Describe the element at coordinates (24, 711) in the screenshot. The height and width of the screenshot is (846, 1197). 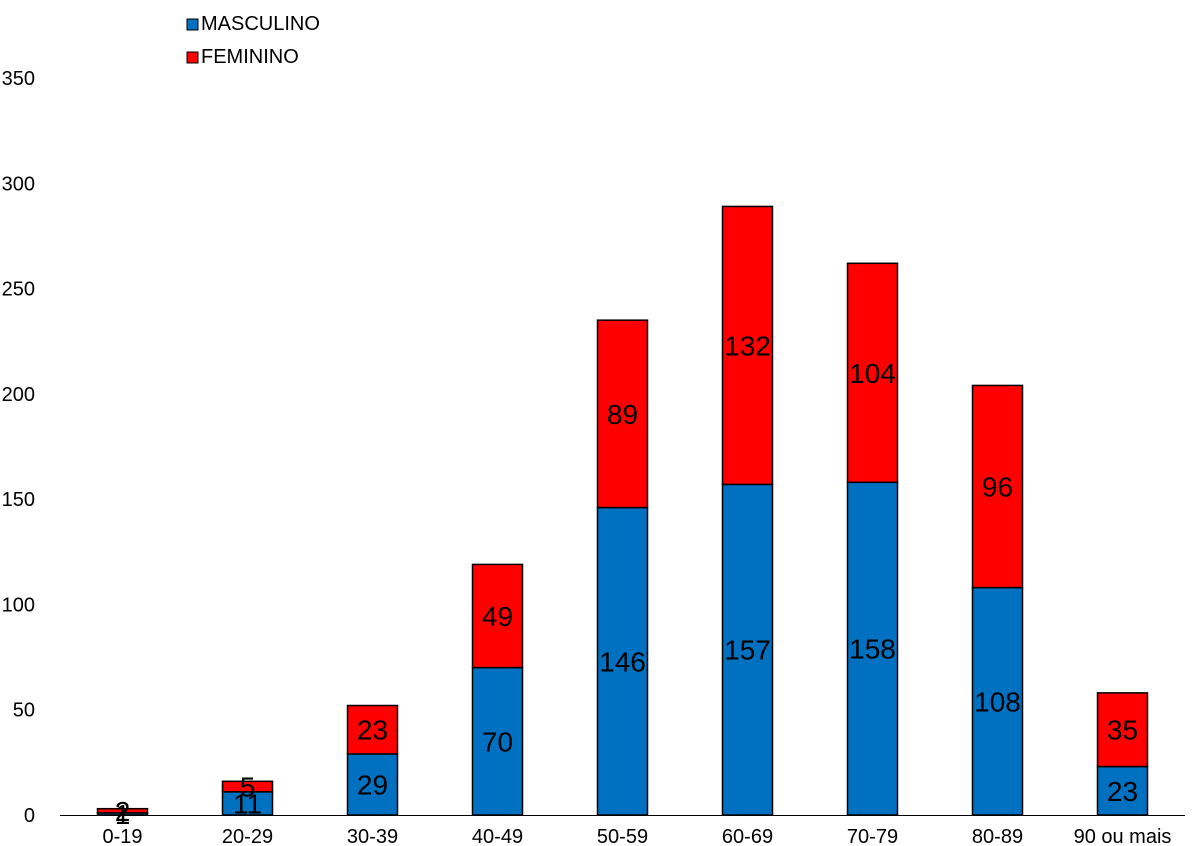
I see `y-tick-label: 50` at that location.